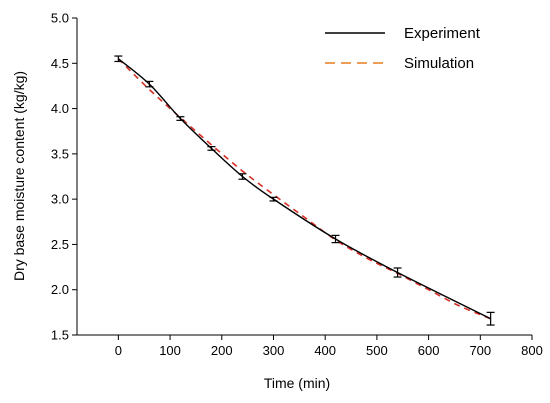  Describe the element at coordinates (19, 176) in the screenshot. I see `y-axis-title: Dry base moisture content (kg/kg)` at that location.